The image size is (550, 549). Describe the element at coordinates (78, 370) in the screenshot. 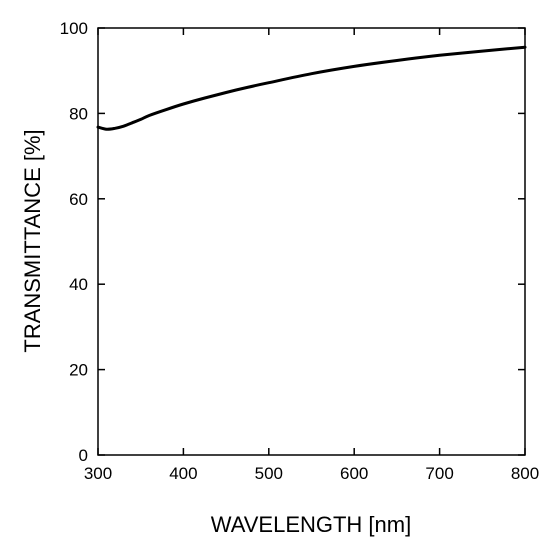

I see `y-tick-label: 20` at that location.